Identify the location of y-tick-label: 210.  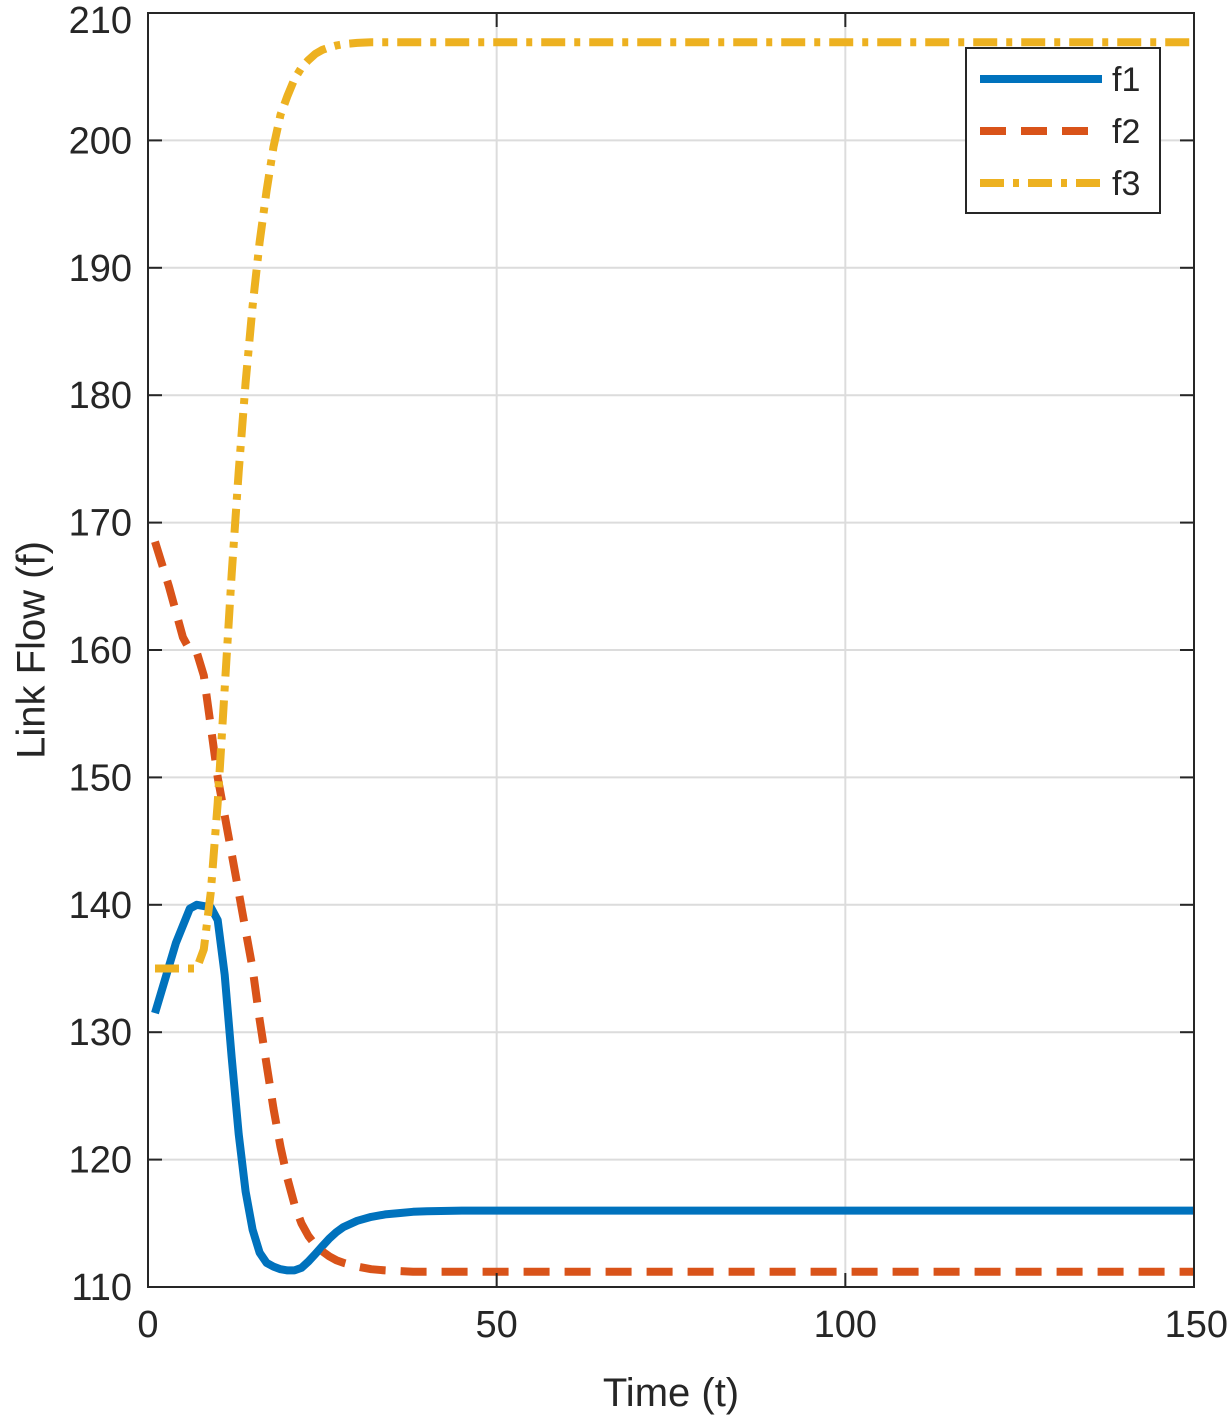
(100, 21).